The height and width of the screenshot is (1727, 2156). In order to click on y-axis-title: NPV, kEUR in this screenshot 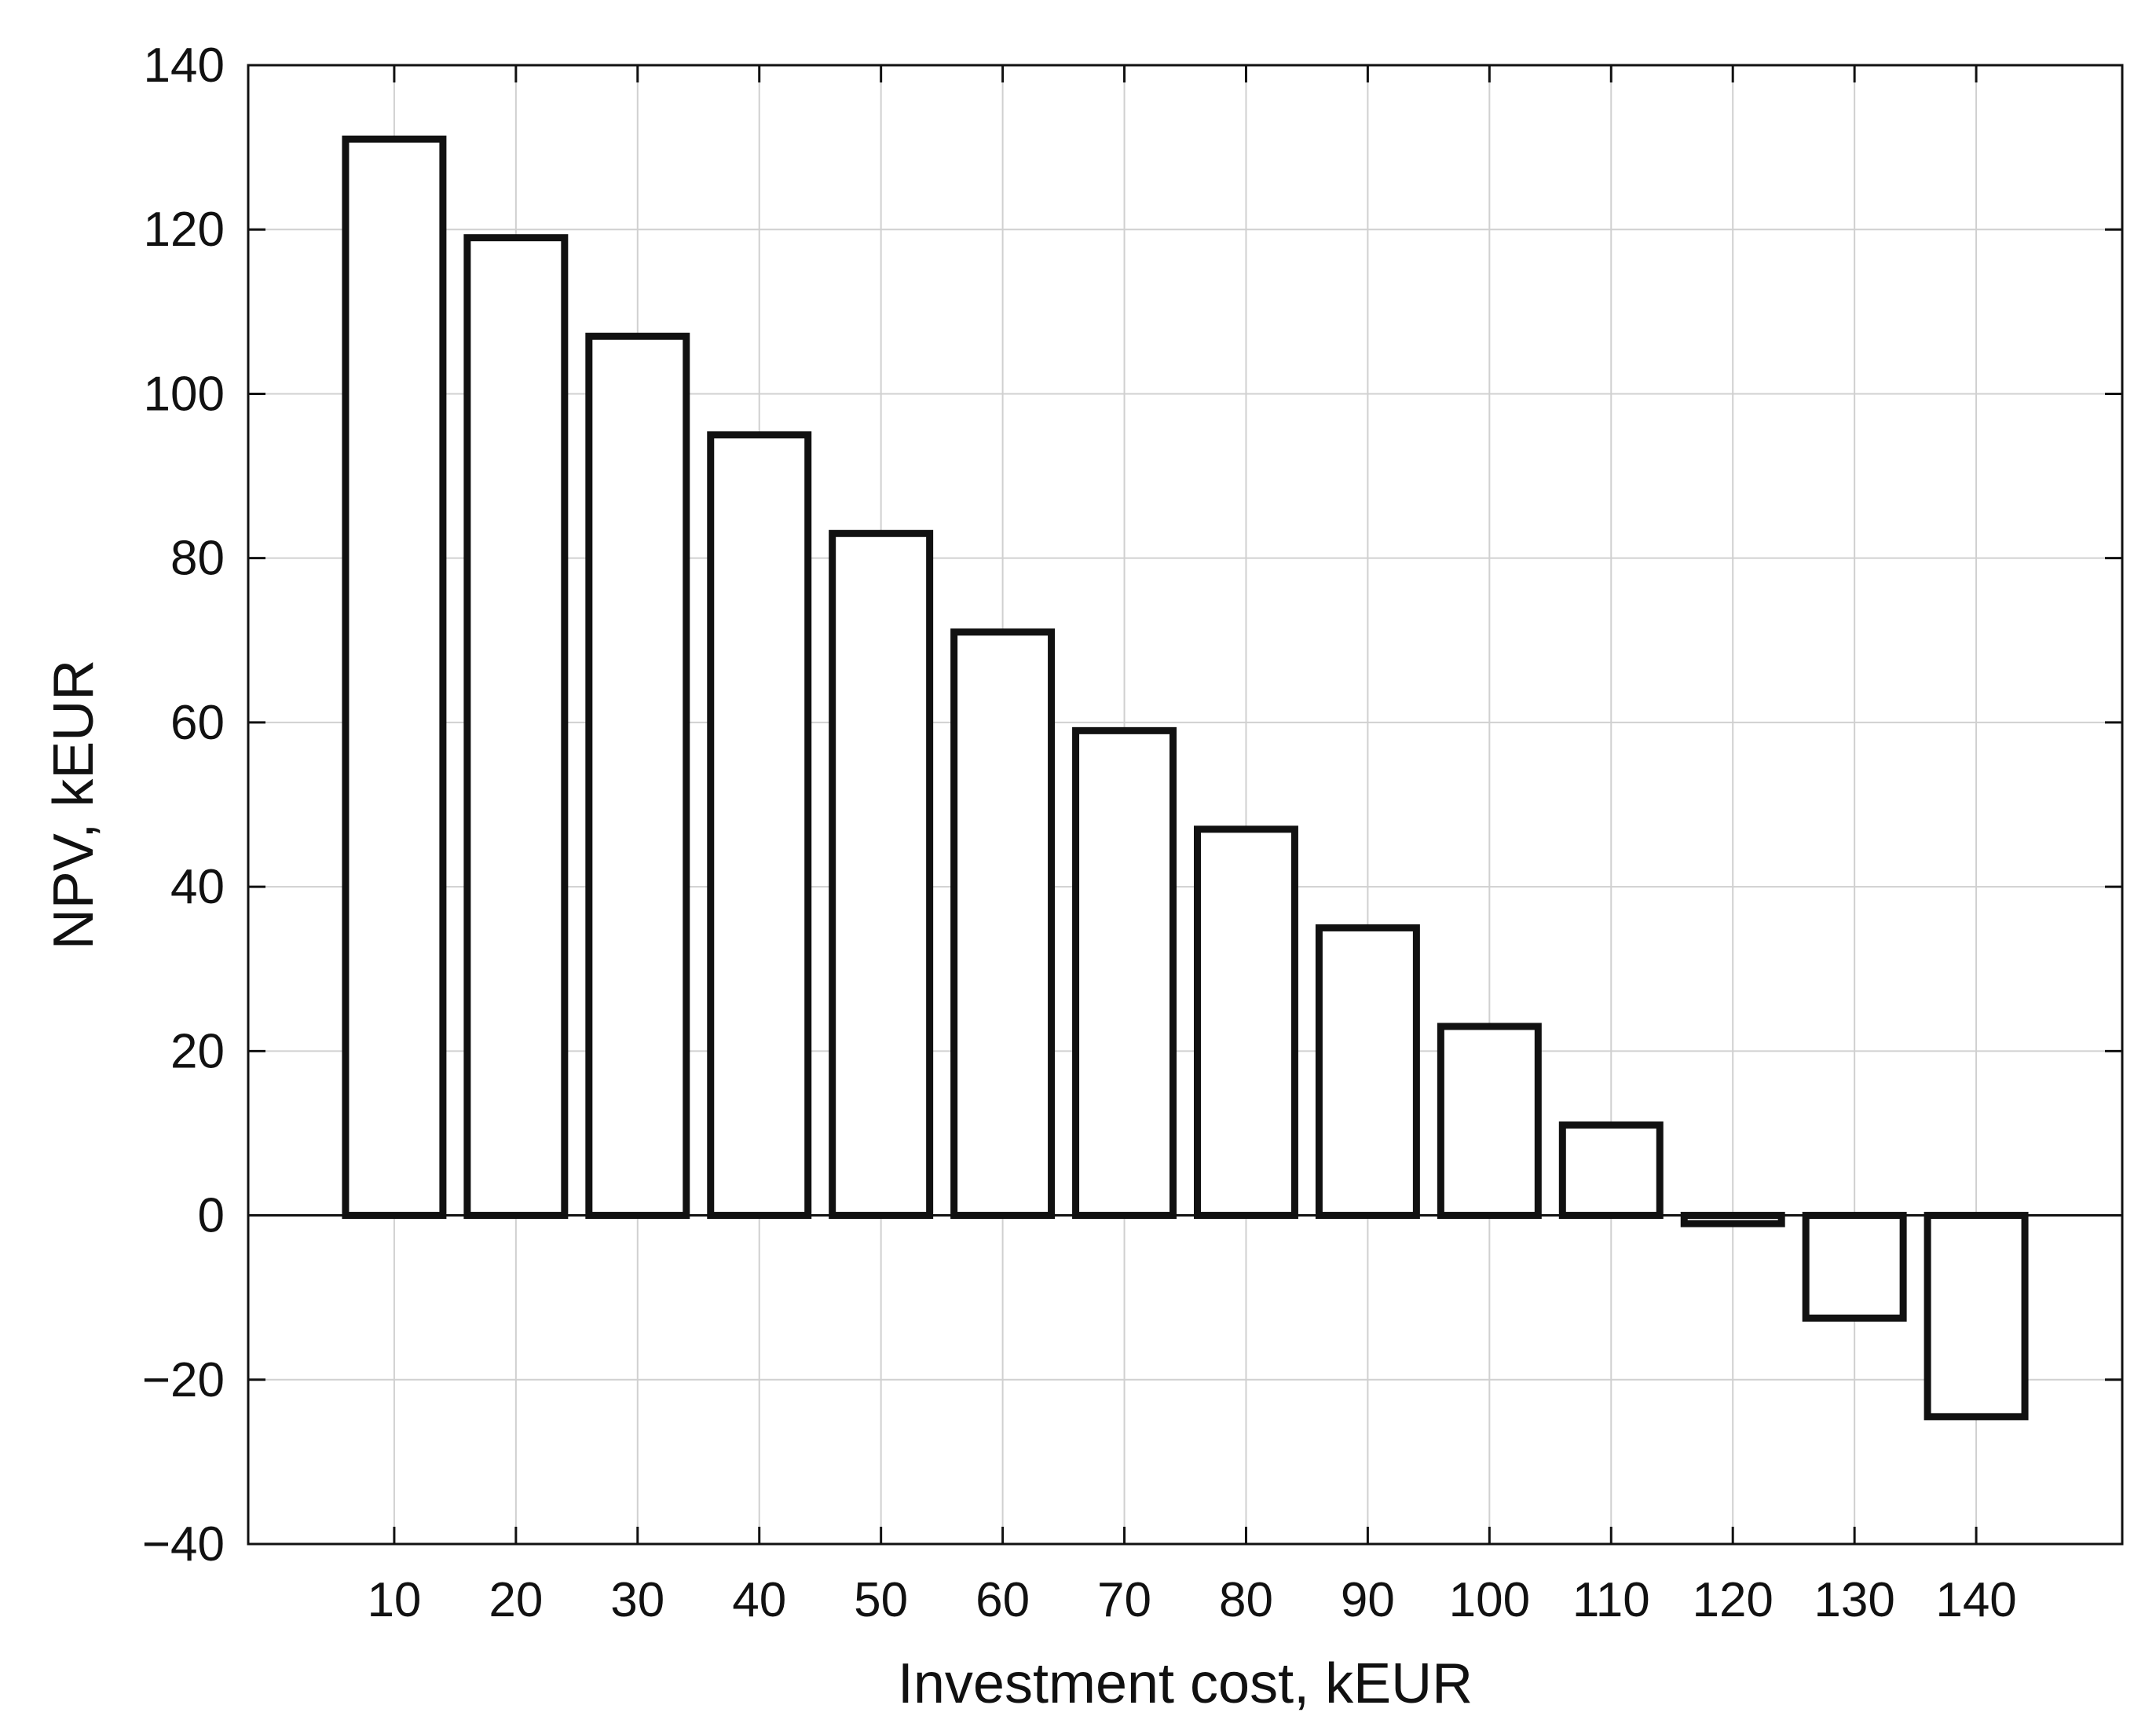, I will do `click(73, 805)`.